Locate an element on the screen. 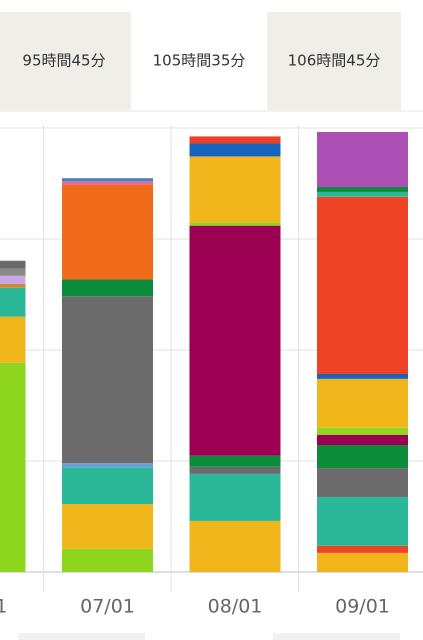  x-tick-label: 08/01 is located at coordinates (235, 607).